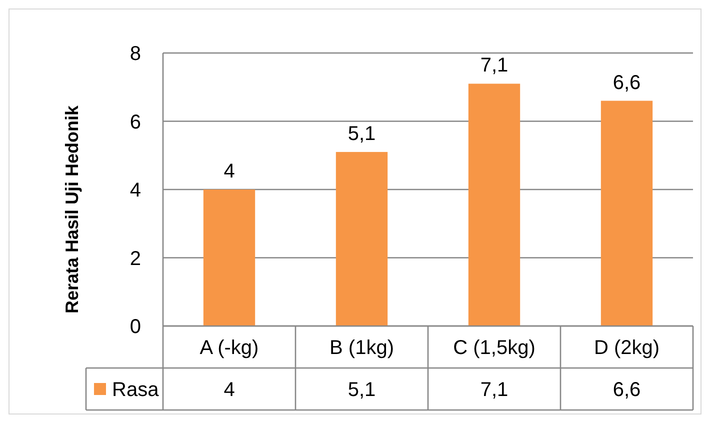 This screenshot has width=710, height=423. Describe the element at coordinates (626, 83) in the screenshot. I see `text: 6,6` at that location.